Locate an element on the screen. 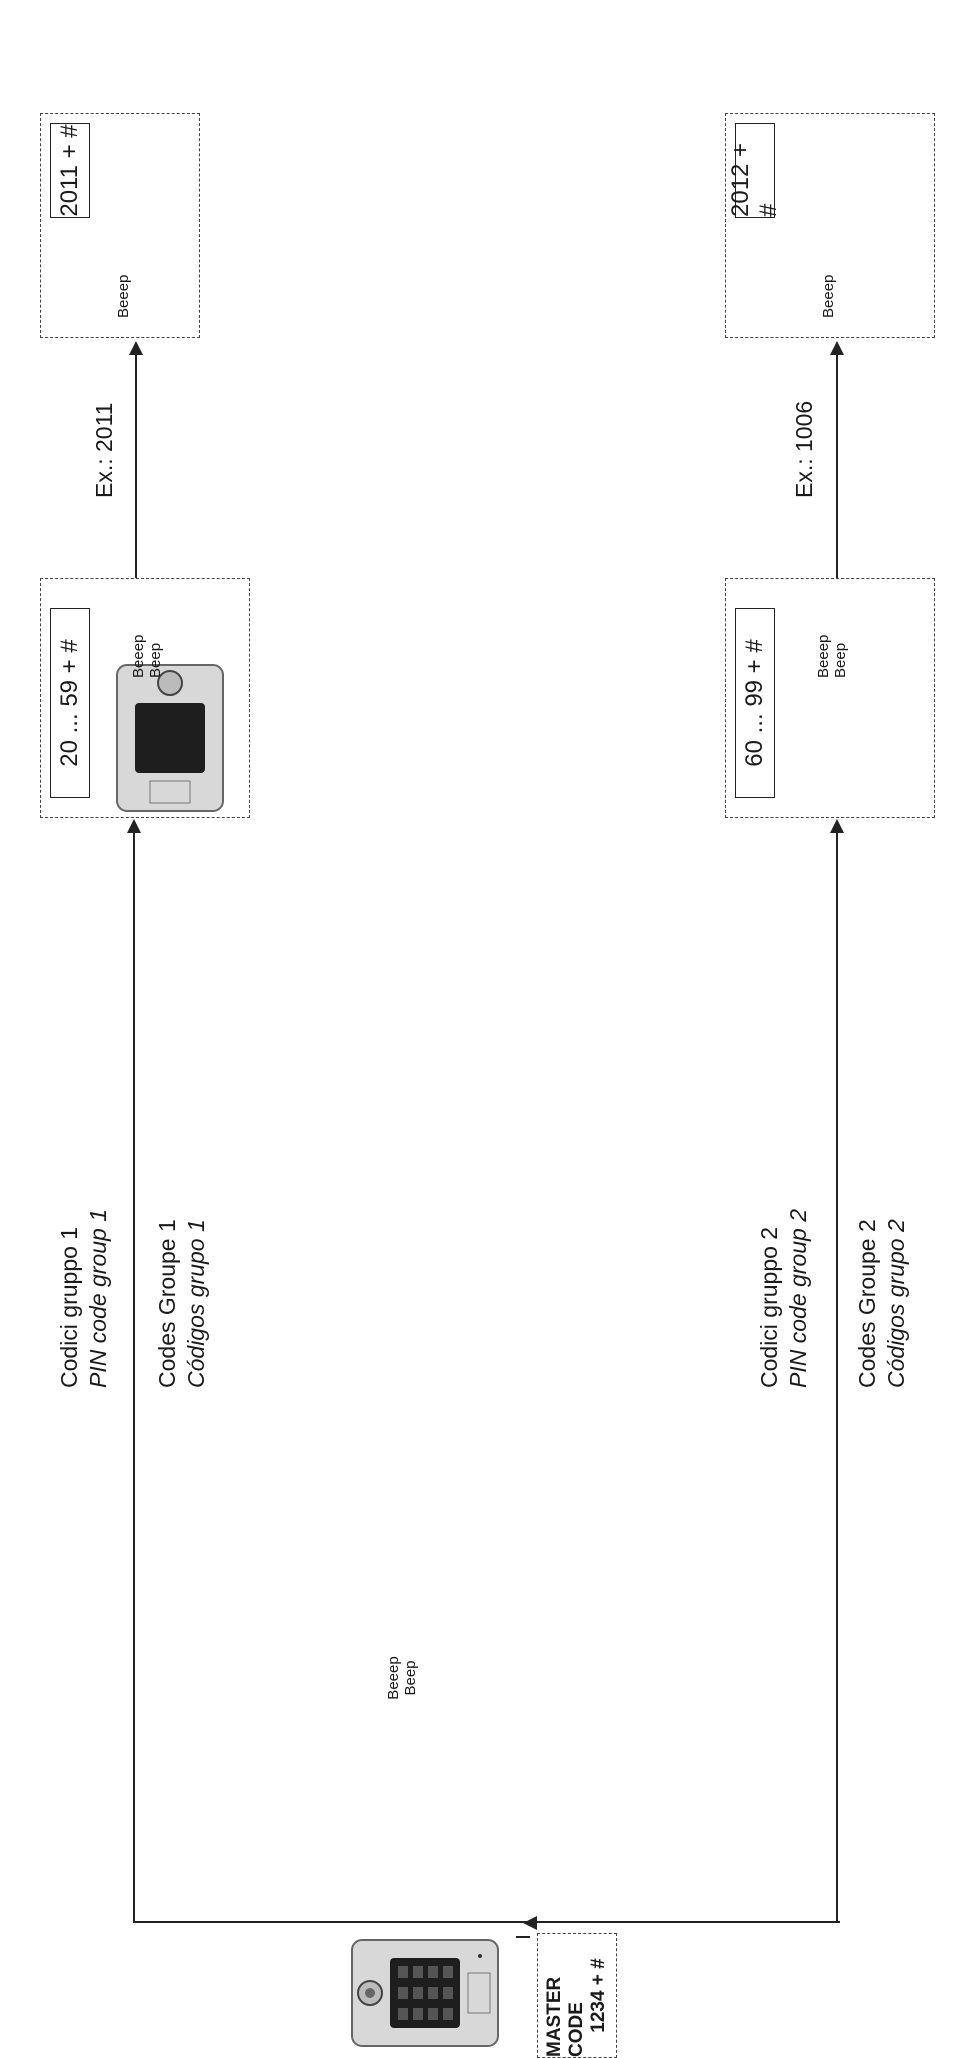 The image size is (980, 2058). group1-label-fr: Codes Groupe 1 is located at coordinates (167, 1303).